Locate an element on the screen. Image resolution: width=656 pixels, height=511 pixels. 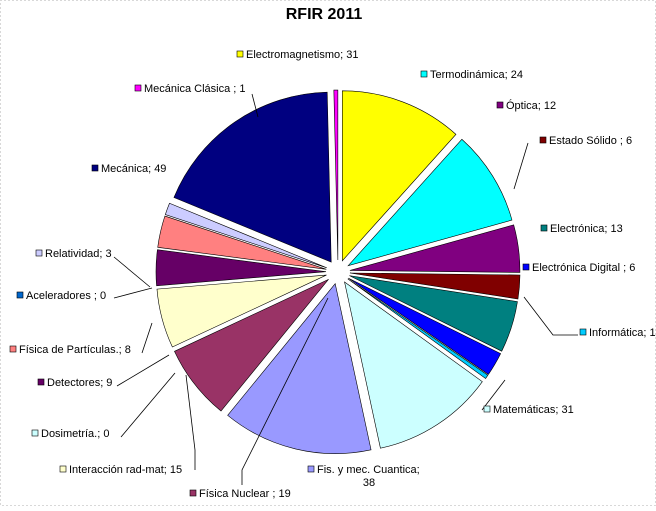
label-aceleradores: Aceleradores ; 0 is located at coordinates (61, 296).